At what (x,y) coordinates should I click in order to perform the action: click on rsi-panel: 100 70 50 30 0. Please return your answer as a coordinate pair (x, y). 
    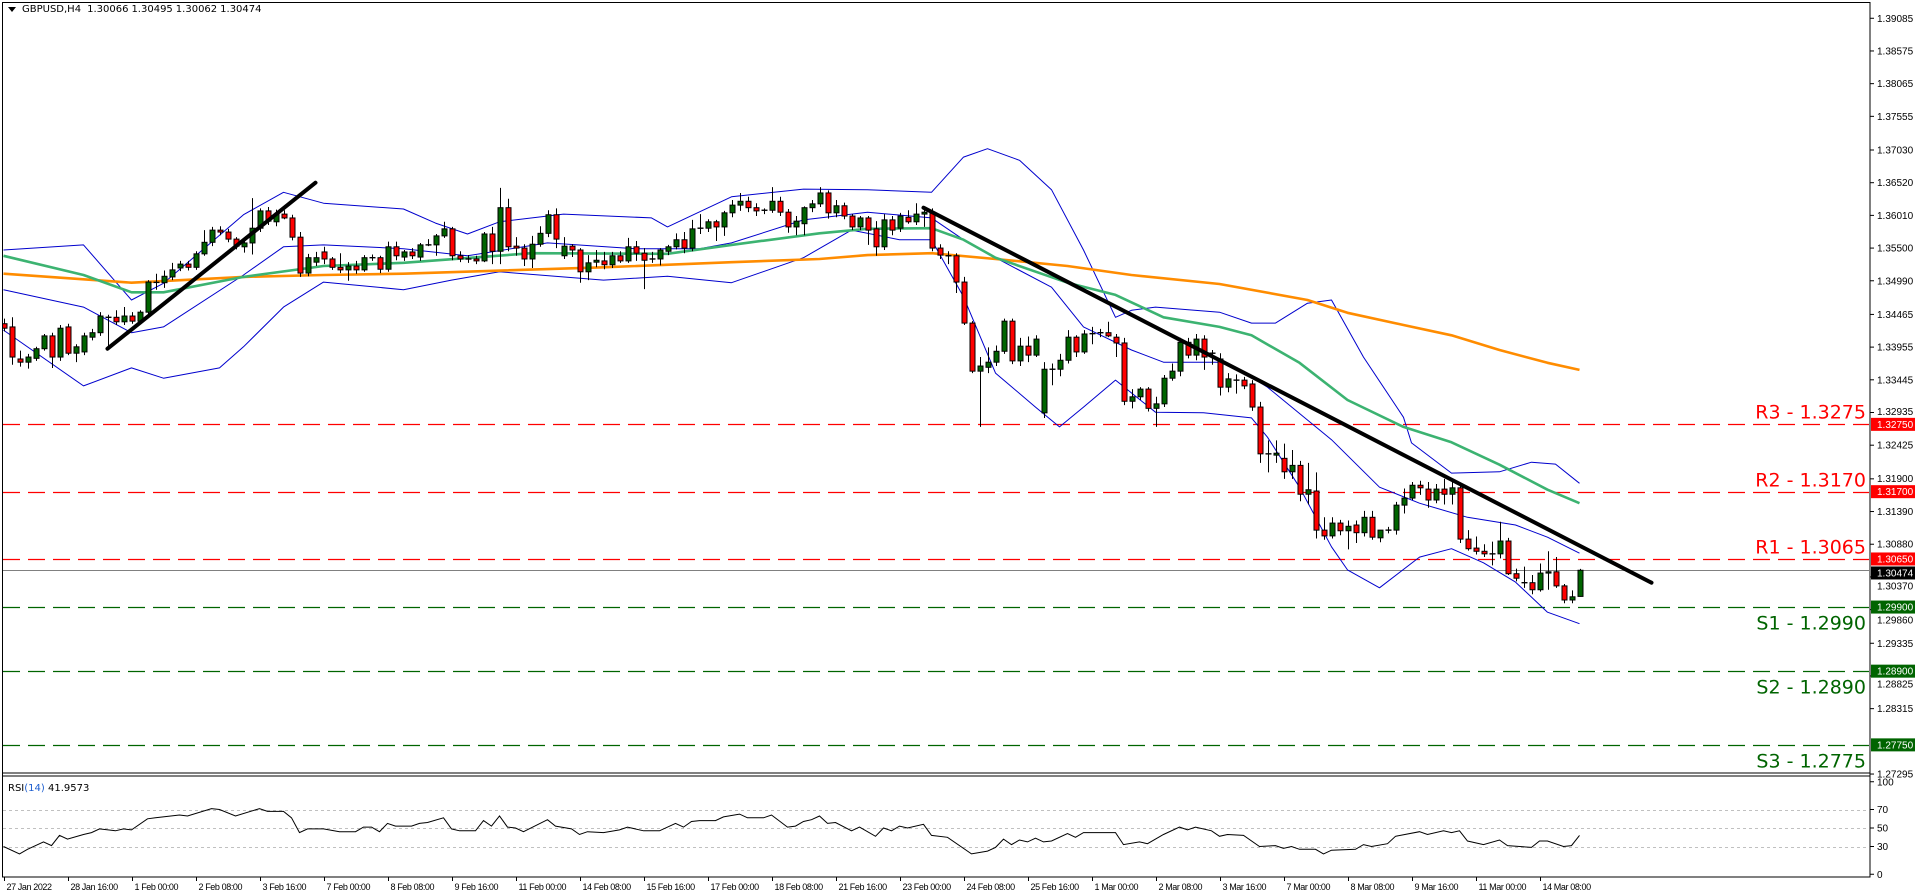
    Looking at the image, I should click on (948, 829).